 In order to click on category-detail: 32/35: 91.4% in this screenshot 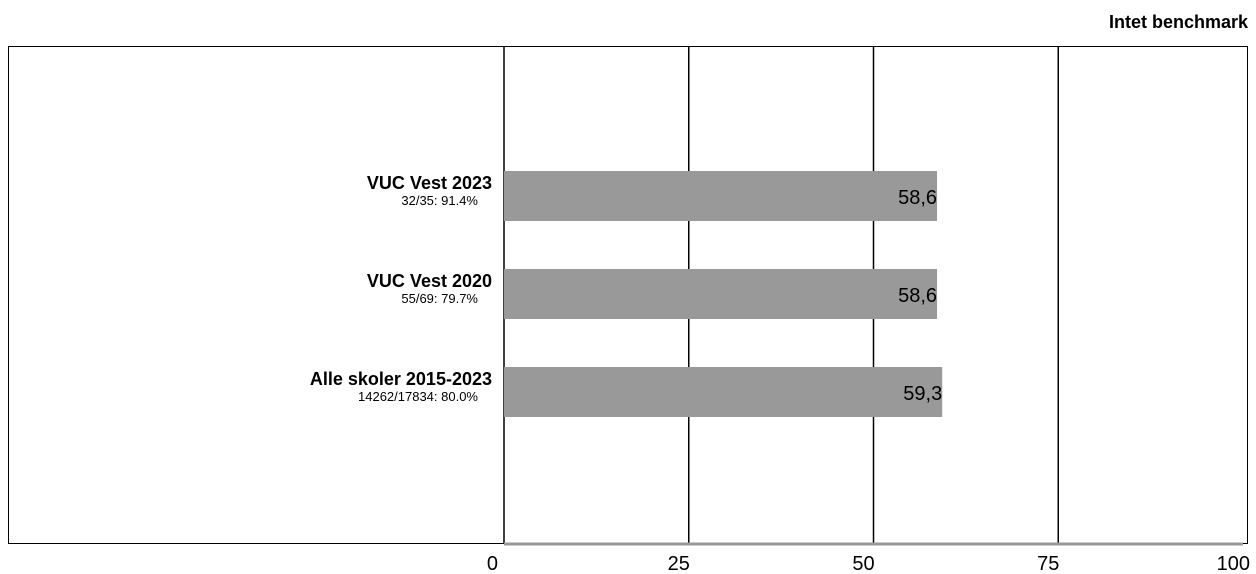, I will do `click(439, 200)`.